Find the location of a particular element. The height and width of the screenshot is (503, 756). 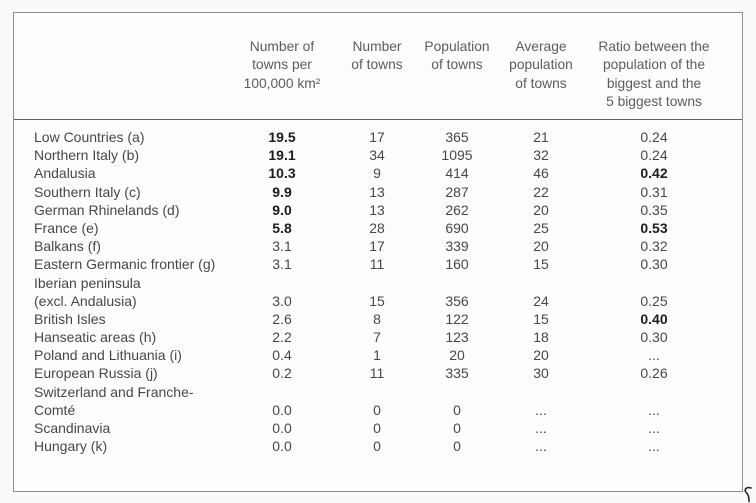

cell-population-of-towns: 365 is located at coordinates (457, 137).